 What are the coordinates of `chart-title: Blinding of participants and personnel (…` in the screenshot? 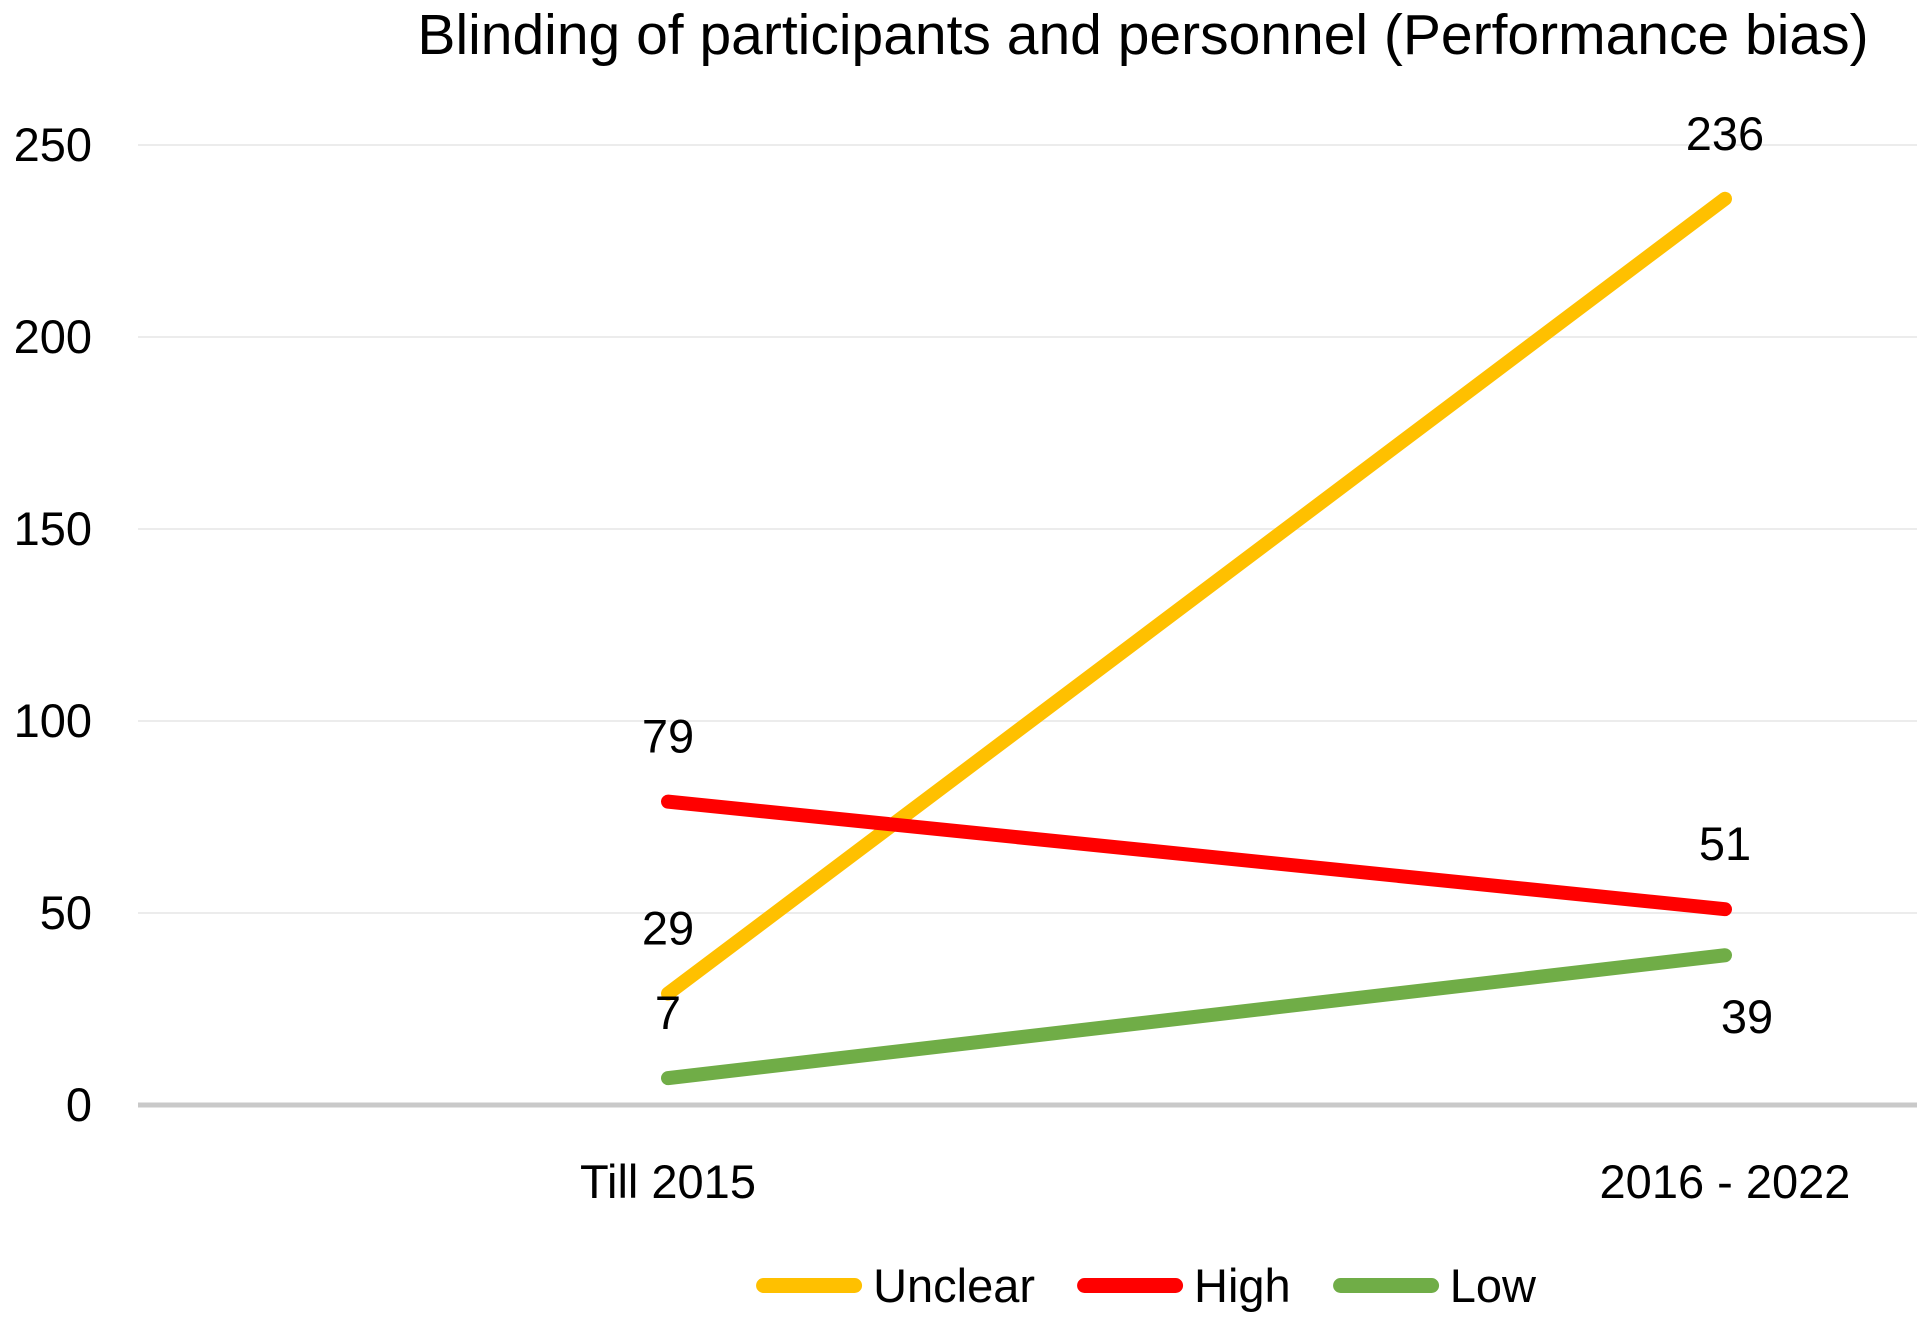 It's located at (1143, 35).